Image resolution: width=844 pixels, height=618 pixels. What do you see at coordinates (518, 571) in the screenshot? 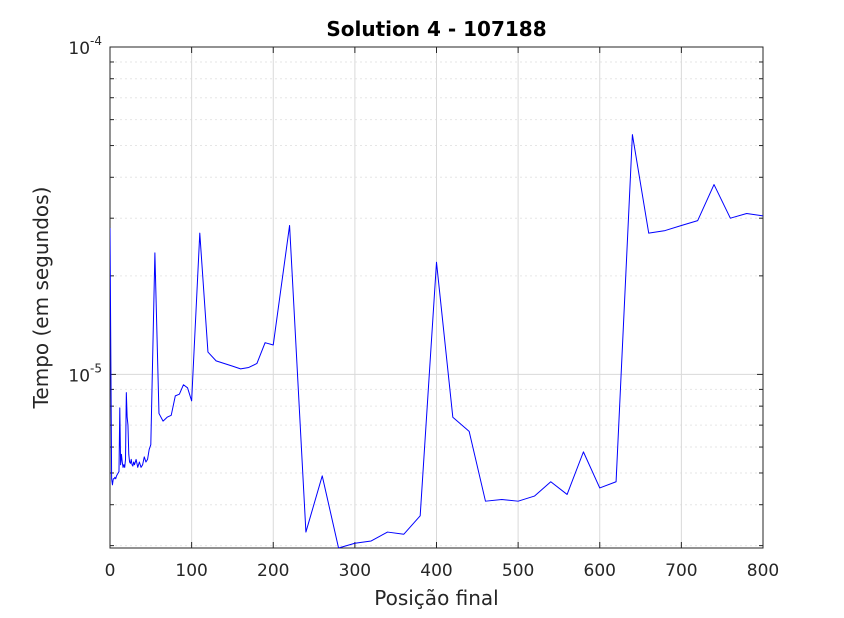
I see `x-tick-label: 500` at bounding box center [518, 571].